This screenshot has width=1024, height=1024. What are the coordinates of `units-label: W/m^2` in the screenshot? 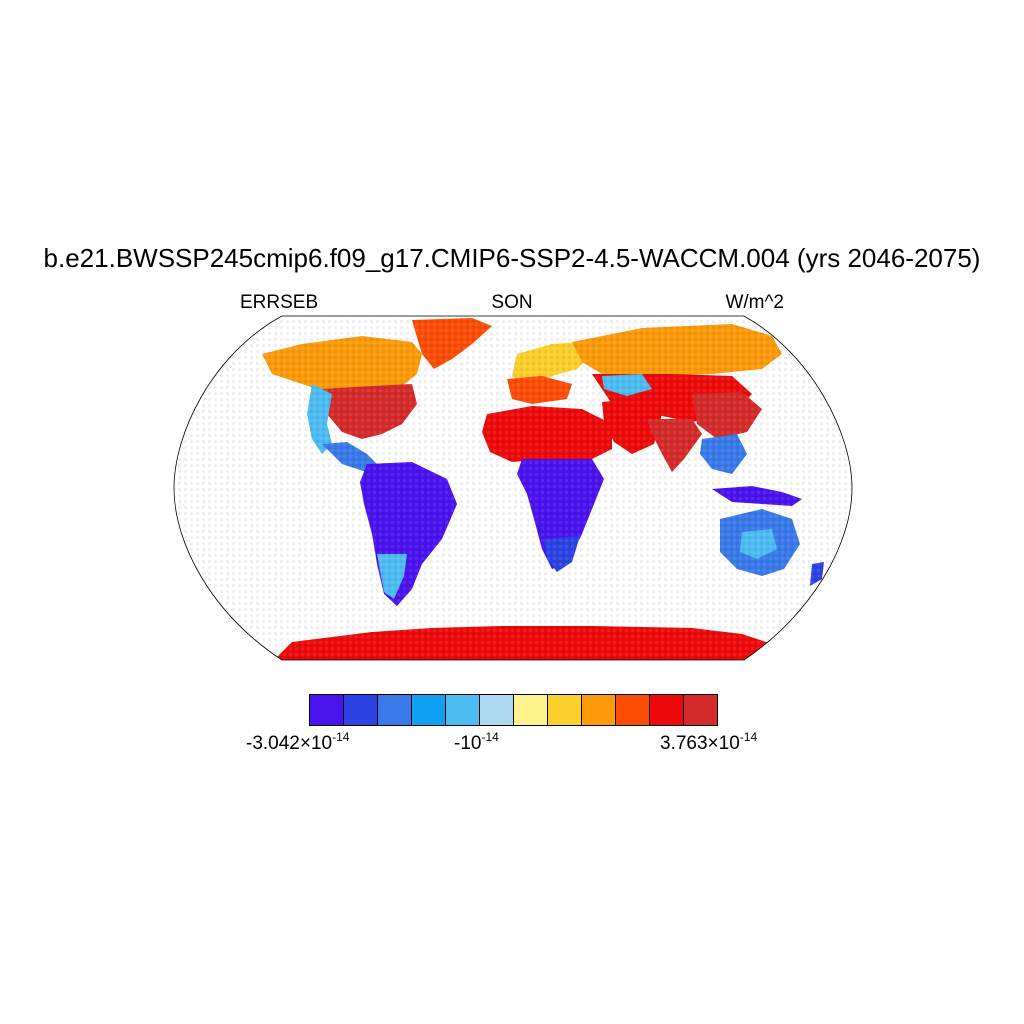 It's located at (754, 302).